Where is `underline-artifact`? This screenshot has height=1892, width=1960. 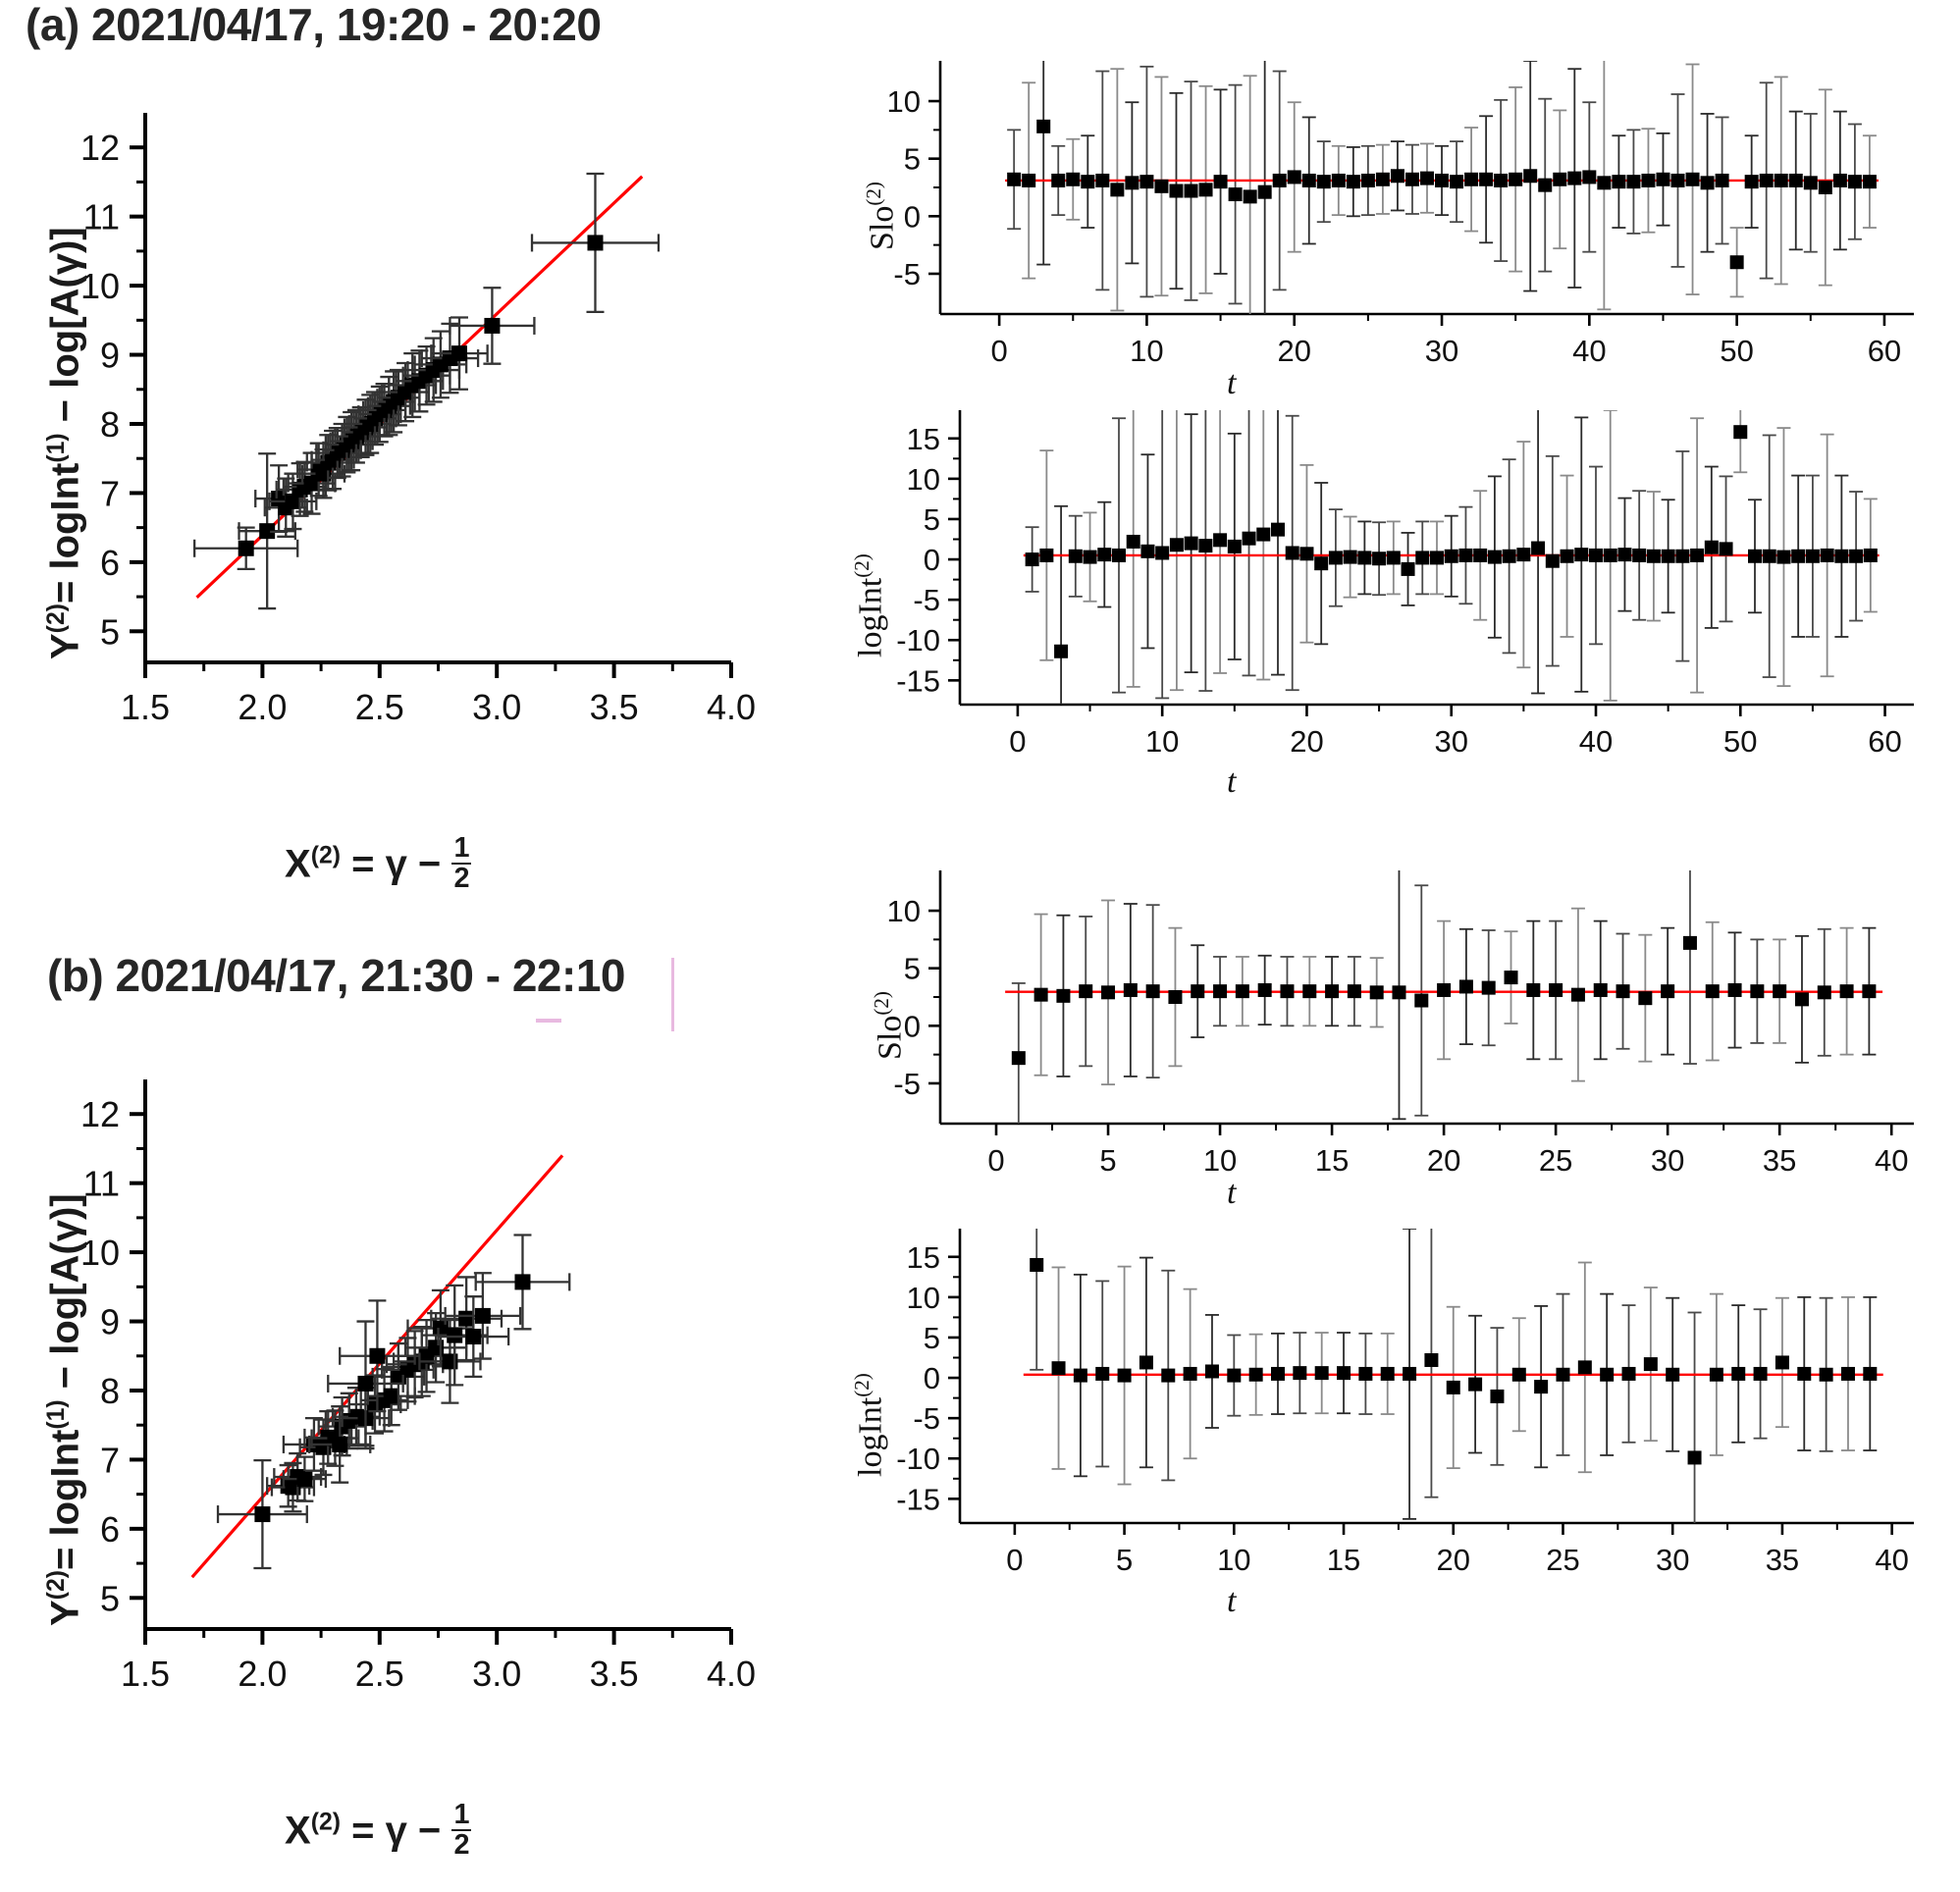
underline-artifact is located at coordinates (548, 1021).